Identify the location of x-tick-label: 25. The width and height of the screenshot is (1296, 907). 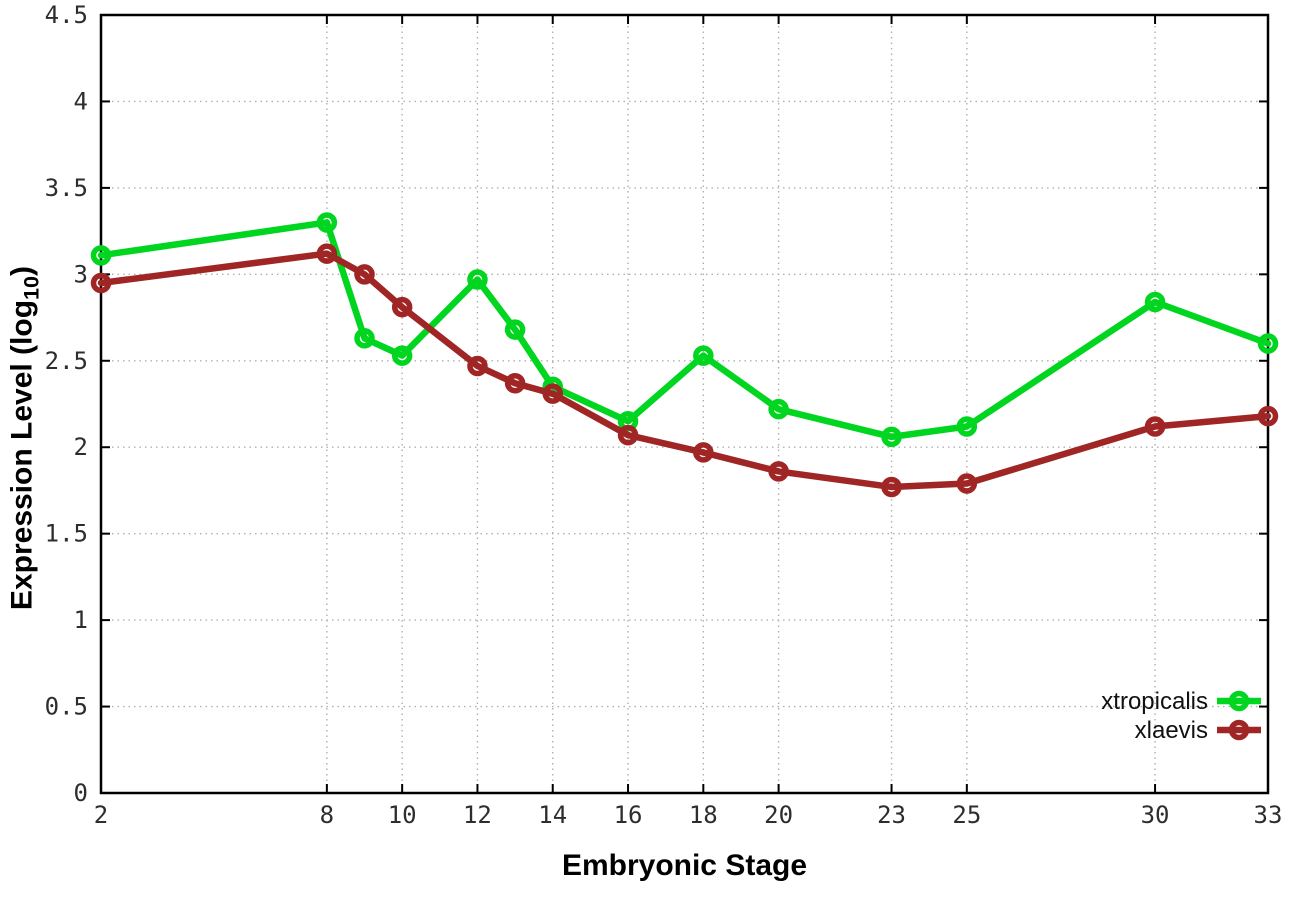
(966, 815).